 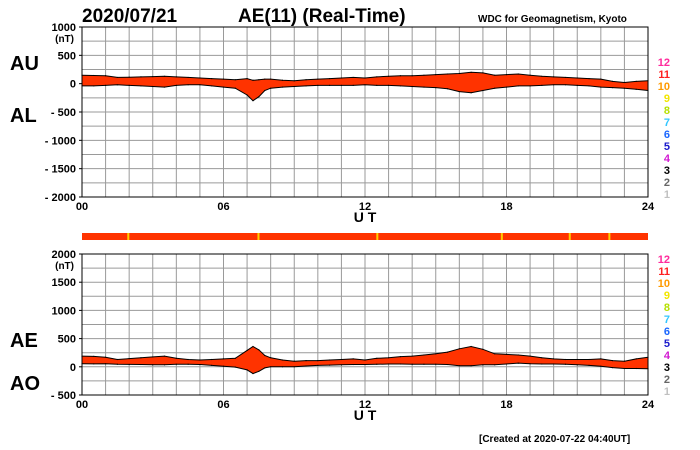 What do you see at coordinates (667, 135) in the screenshot?
I see `station-legend-item: 6` at bounding box center [667, 135].